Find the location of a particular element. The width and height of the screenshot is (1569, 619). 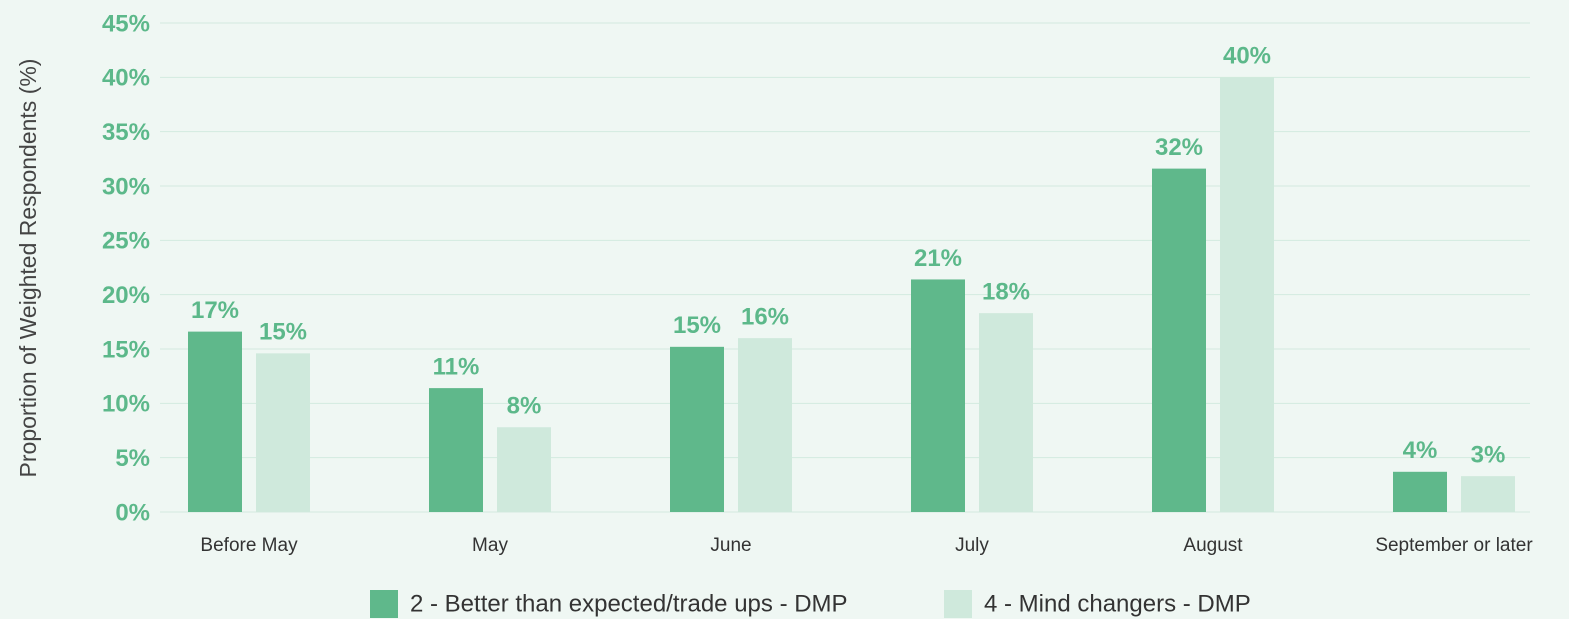

y-tick-label: 45% is located at coordinates (126, 23).